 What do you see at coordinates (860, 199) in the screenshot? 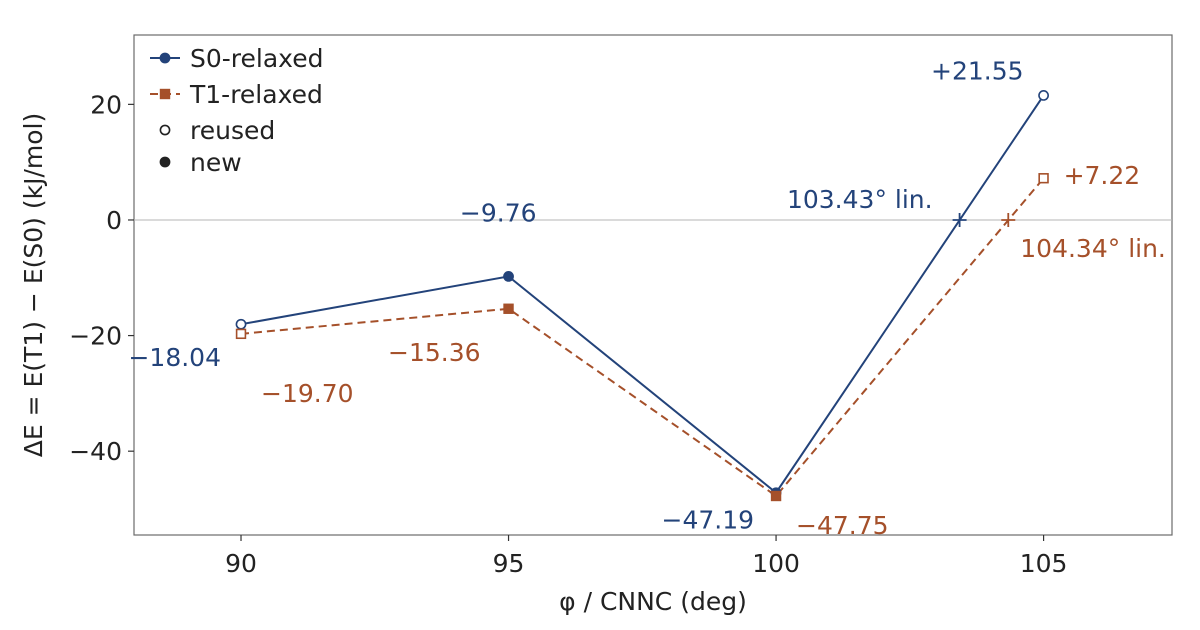
I see `crossing-label: 103.43° lin.` at bounding box center [860, 199].